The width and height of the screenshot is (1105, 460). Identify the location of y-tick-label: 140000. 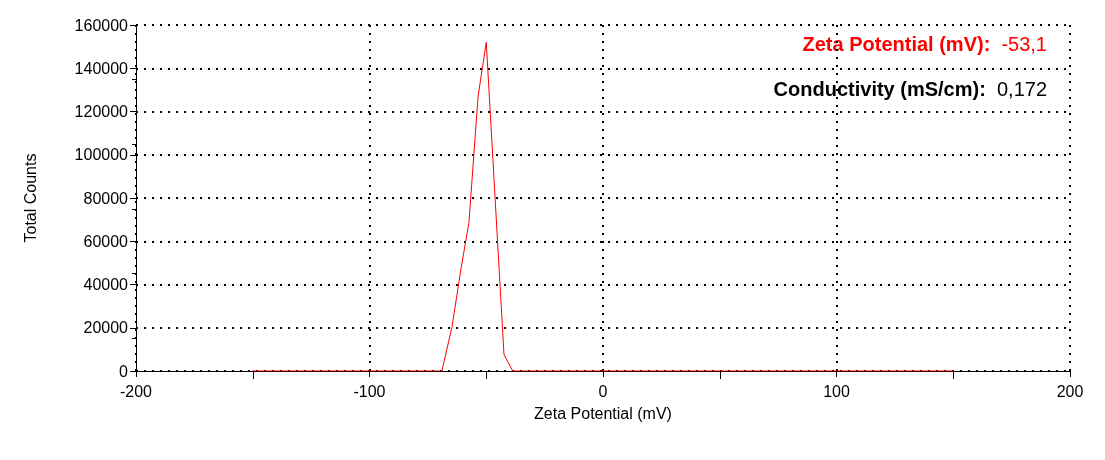
(101, 68).